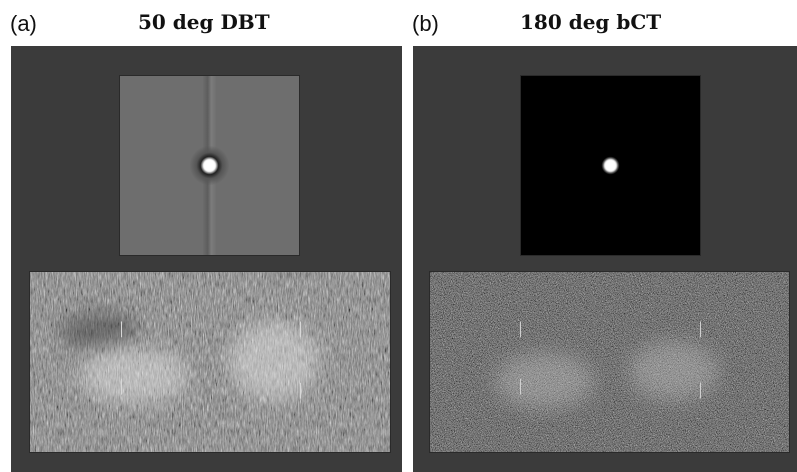 This screenshot has height=472, width=797. Describe the element at coordinates (610, 165) in the screenshot. I see `bct-point-spread-image` at that location.